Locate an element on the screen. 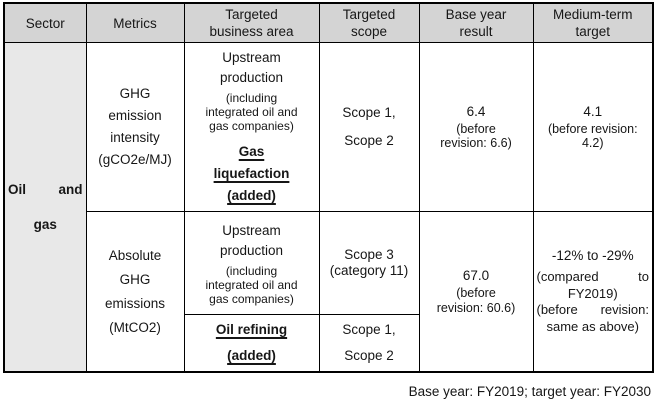 The image size is (657, 409). sector-line-2: gas is located at coordinates (45, 224).